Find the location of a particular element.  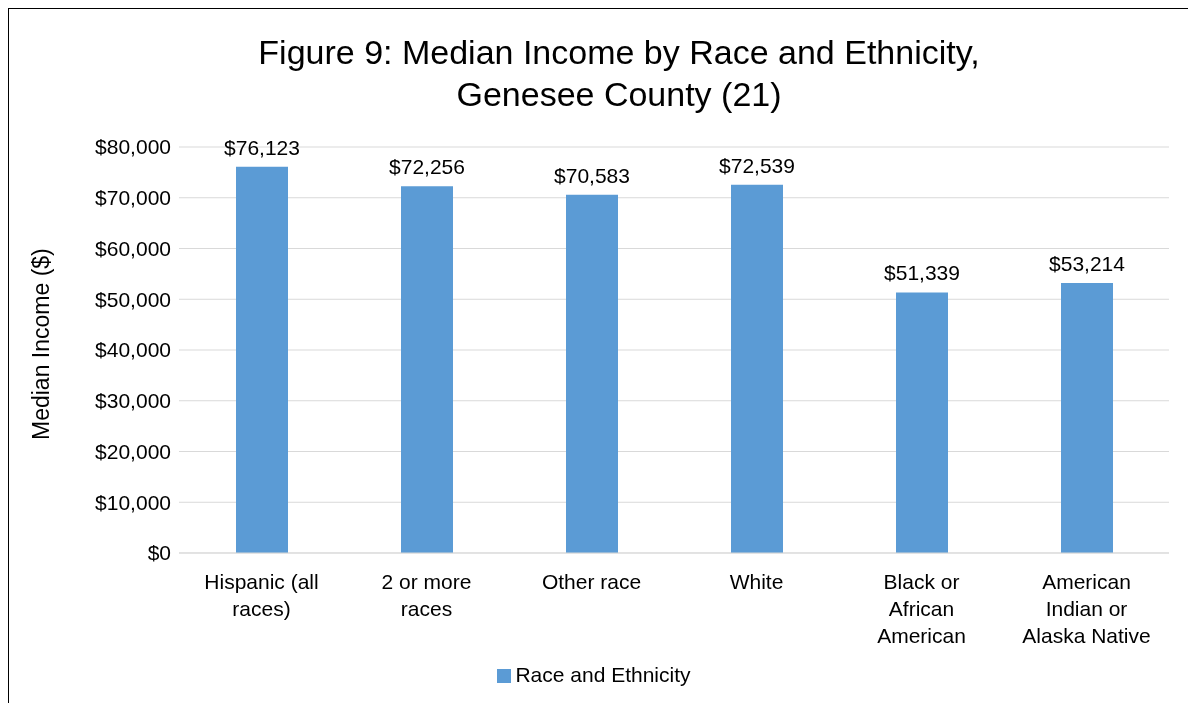

x-tick-label: American Indian or Alaska Native is located at coordinates (1086, 608).